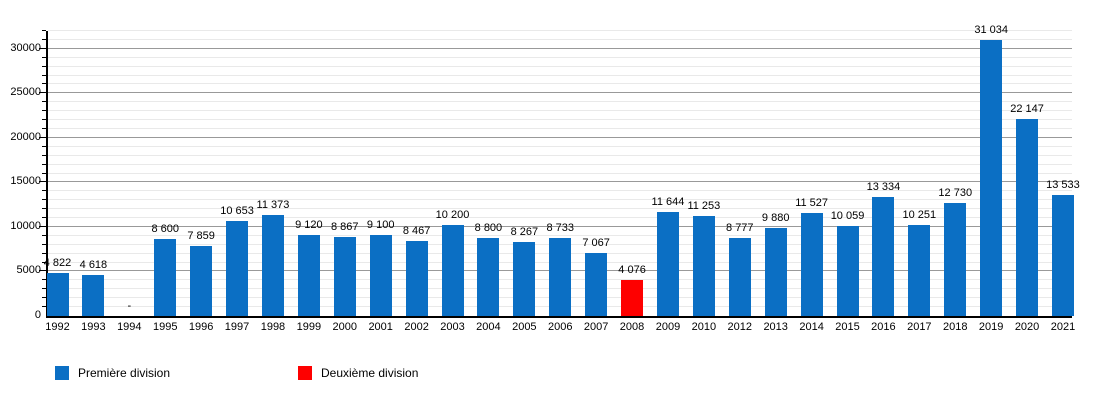 The width and height of the screenshot is (1100, 400). Describe the element at coordinates (1027, 327) in the screenshot. I see `x-tick-label-2020: 2020` at that location.